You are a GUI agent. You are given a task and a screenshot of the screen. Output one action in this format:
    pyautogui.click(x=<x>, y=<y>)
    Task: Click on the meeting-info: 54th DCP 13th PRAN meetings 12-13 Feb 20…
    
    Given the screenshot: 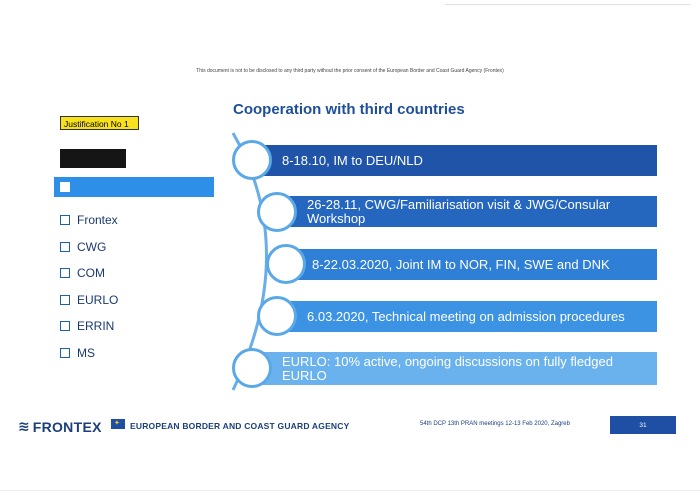 What is the action you would take?
    pyautogui.click(x=495, y=424)
    